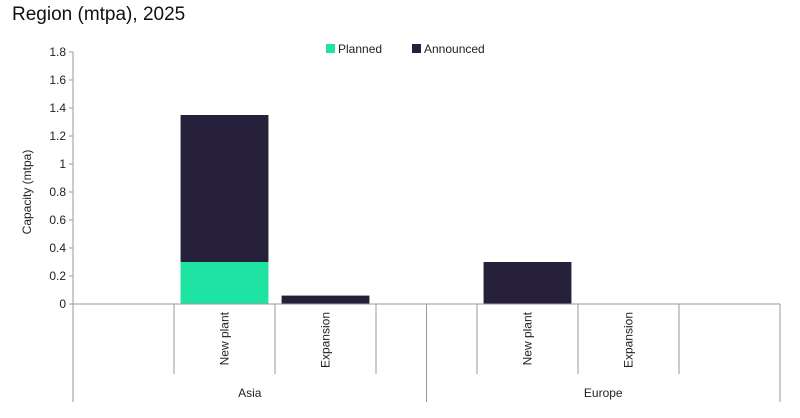  Describe the element at coordinates (57, 276) in the screenshot. I see `y-tick-label: 0.2` at that location.